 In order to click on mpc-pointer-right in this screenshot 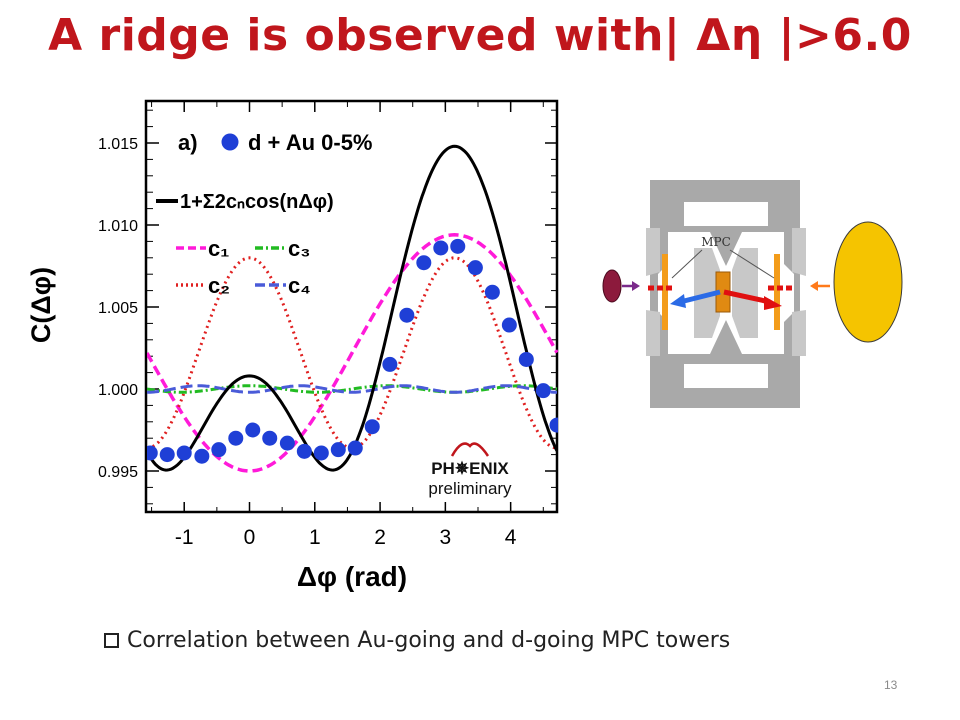, I will do `click(752, 264)`.